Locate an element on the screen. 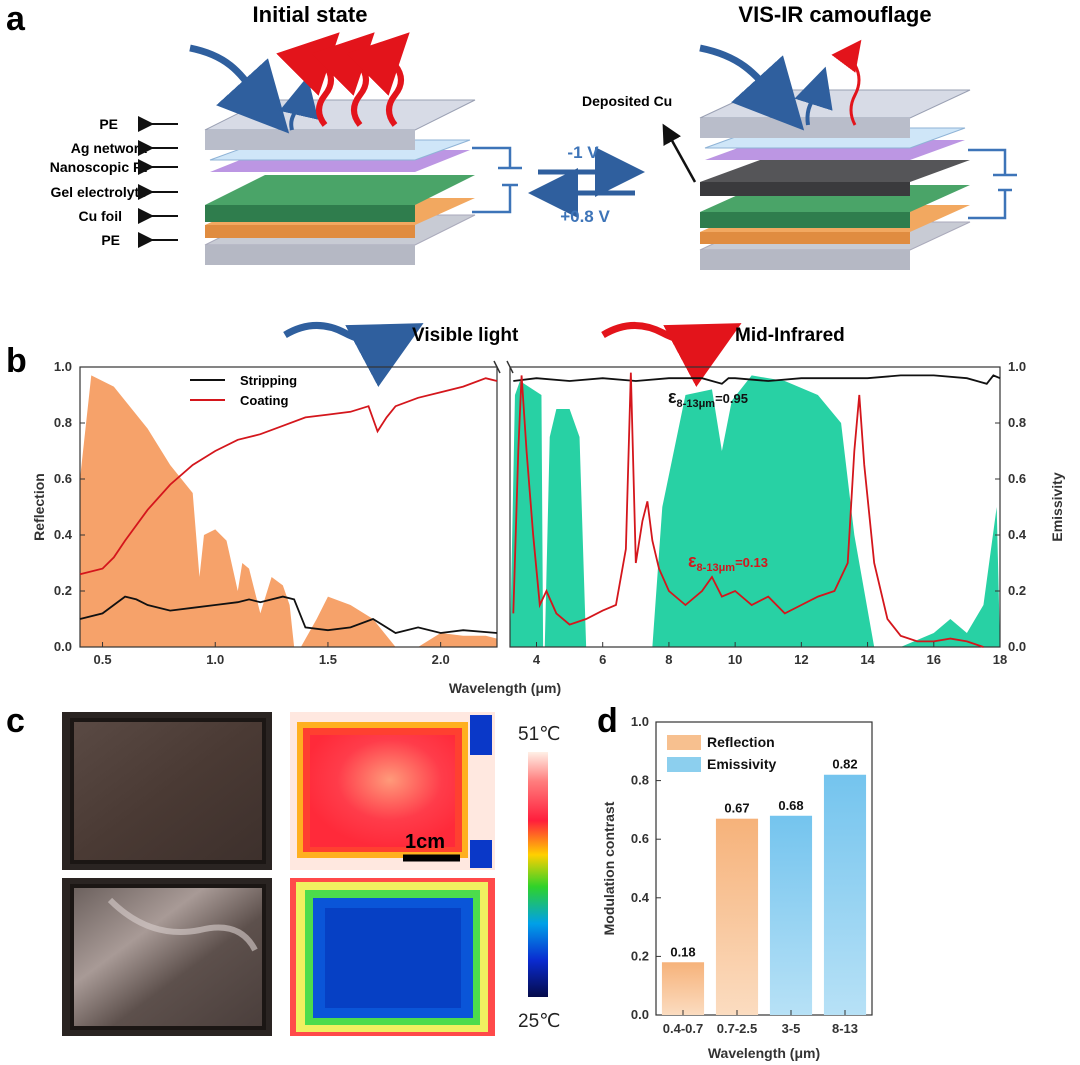  visible-light-legend-arrow is located at coordinates (353, 354).